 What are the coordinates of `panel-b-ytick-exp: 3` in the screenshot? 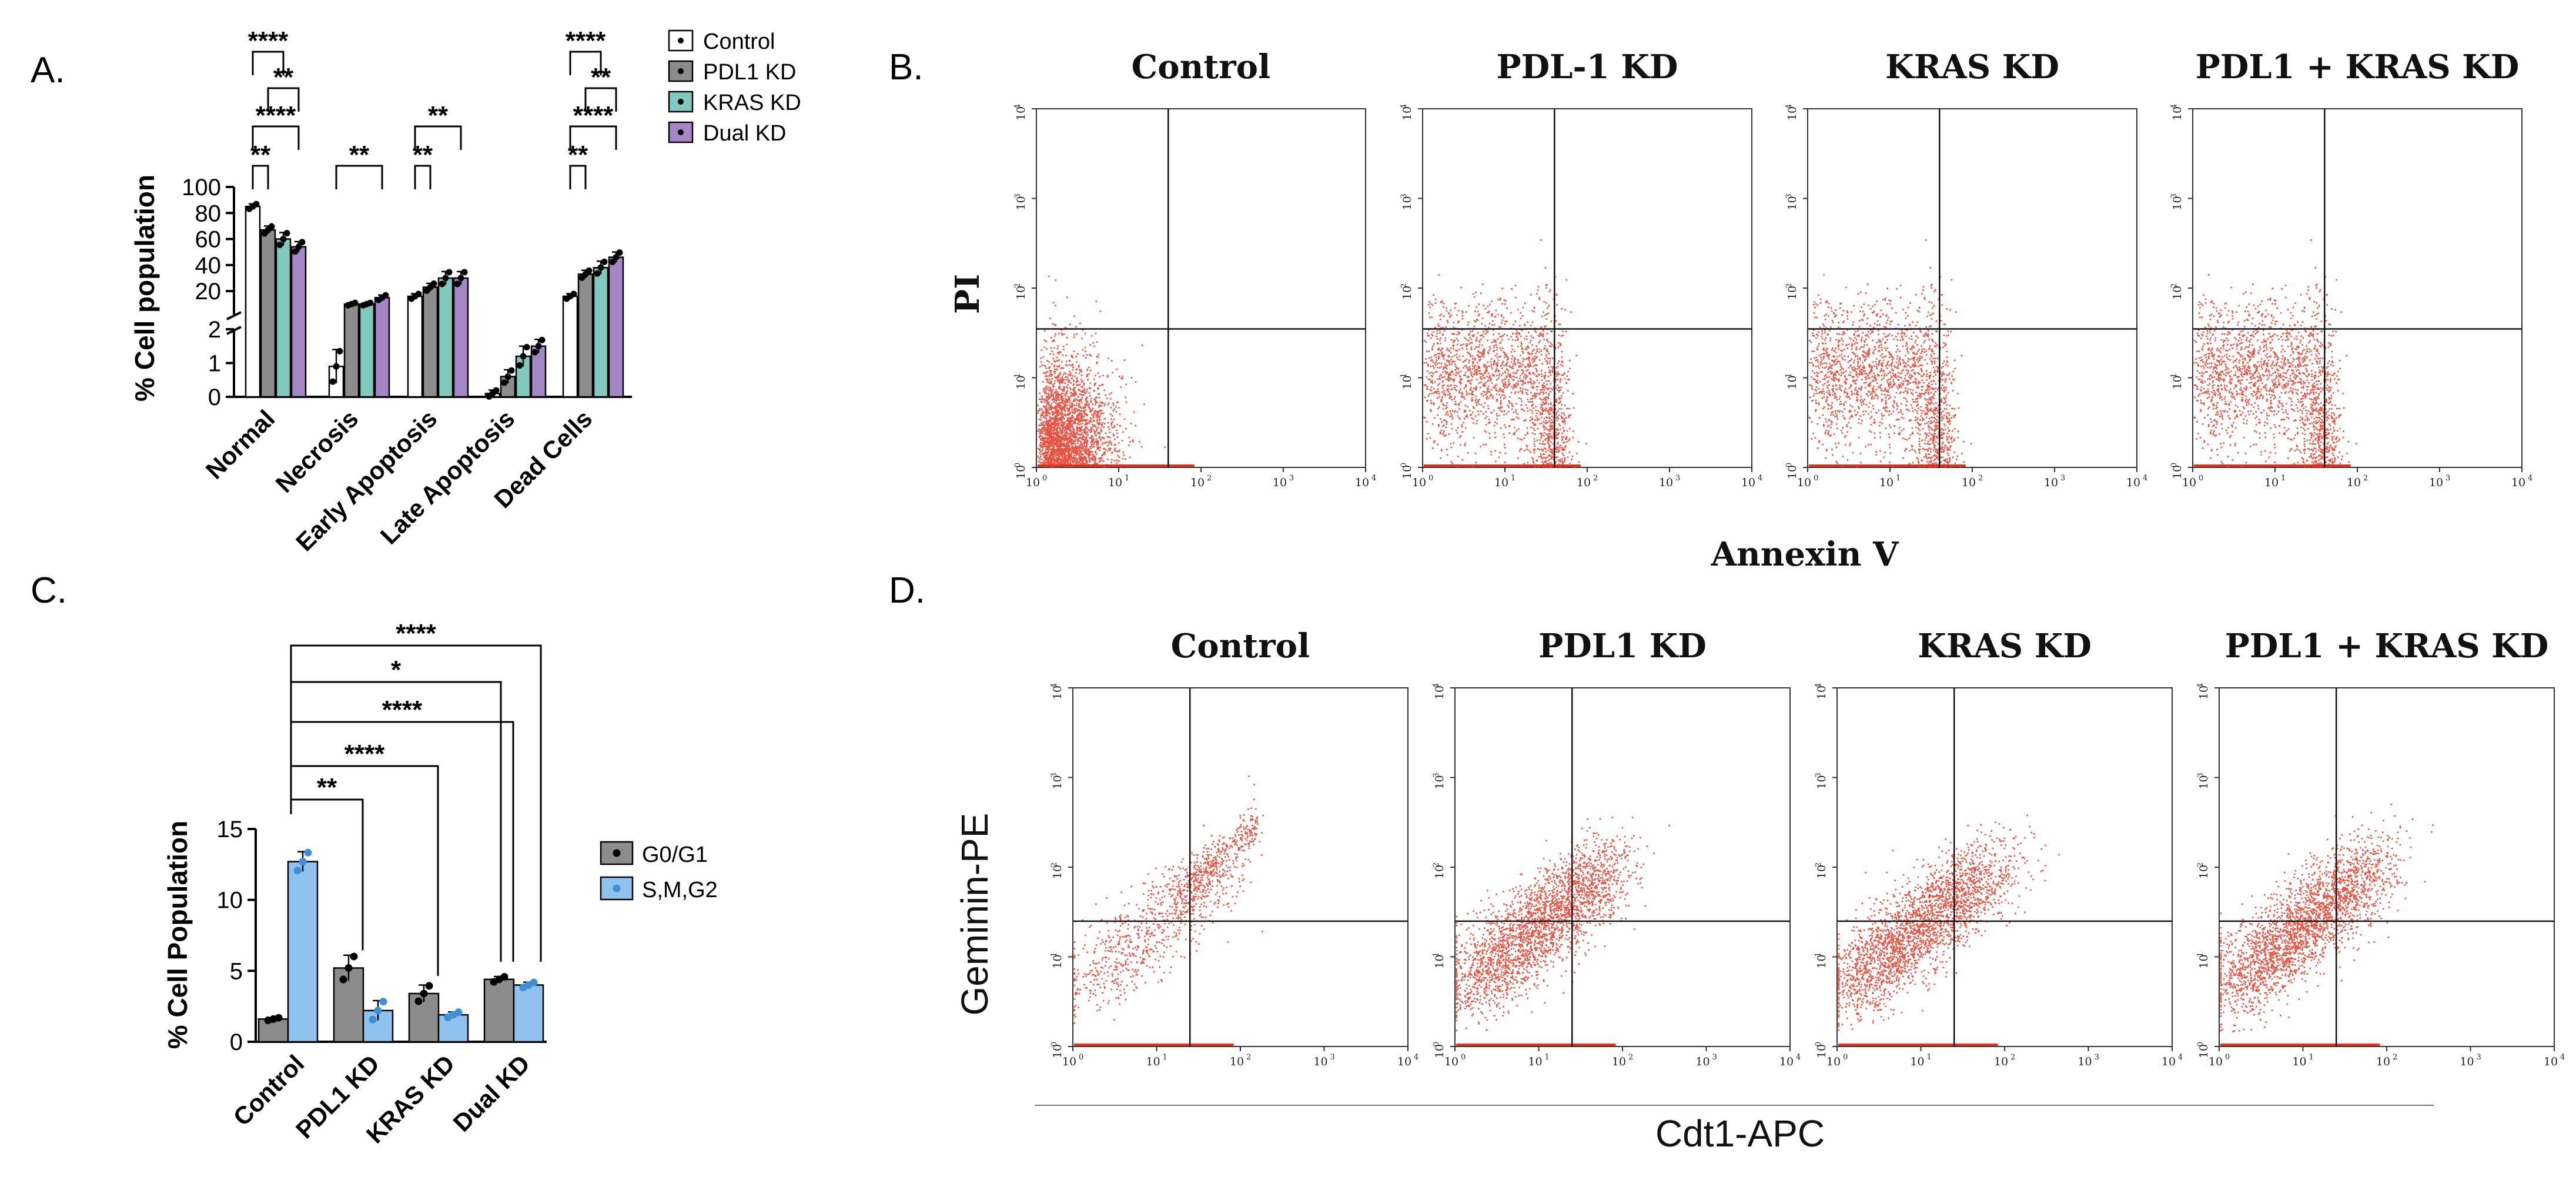 It's located at (1789, 195).